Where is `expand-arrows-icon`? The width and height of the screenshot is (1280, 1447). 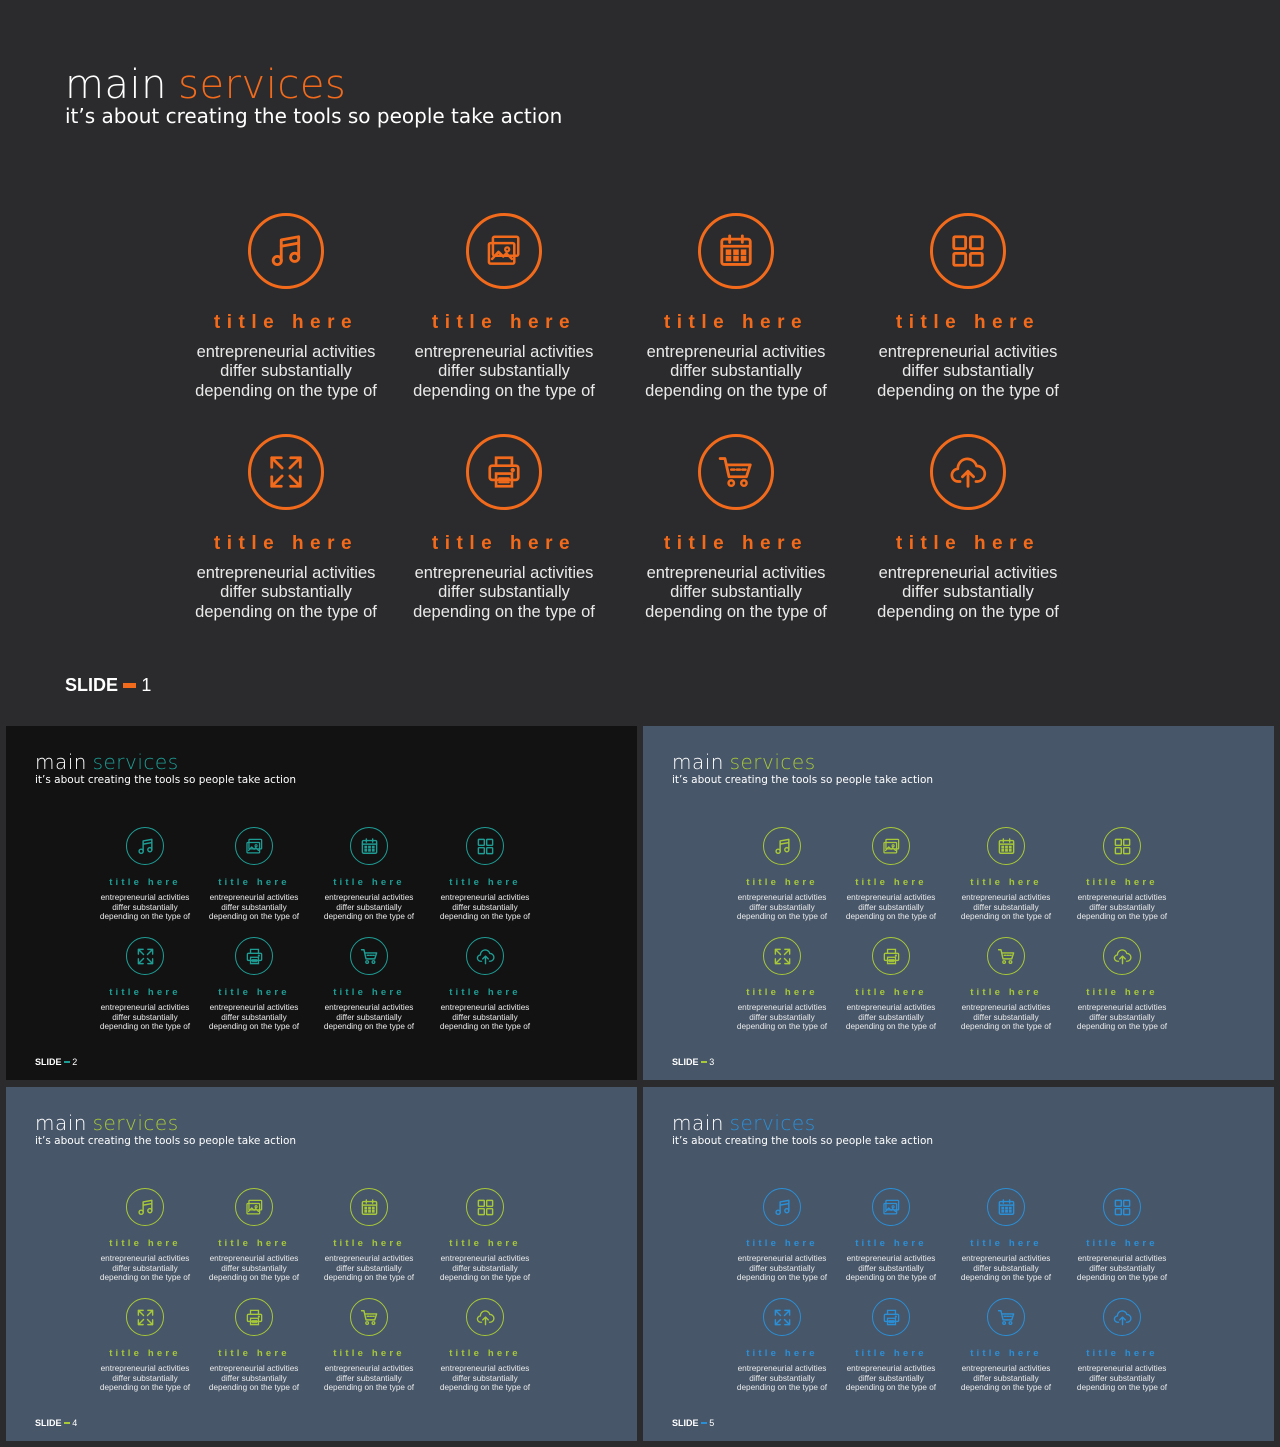
expand-arrows-icon is located at coordinates (145, 1317).